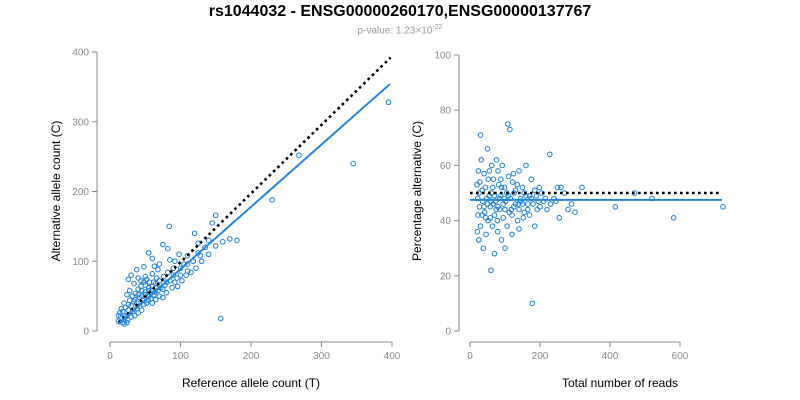 This screenshot has height=400, width=800. What do you see at coordinates (680, 356) in the screenshot?
I see `right-x-tick-label: 600` at bounding box center [680, 356].